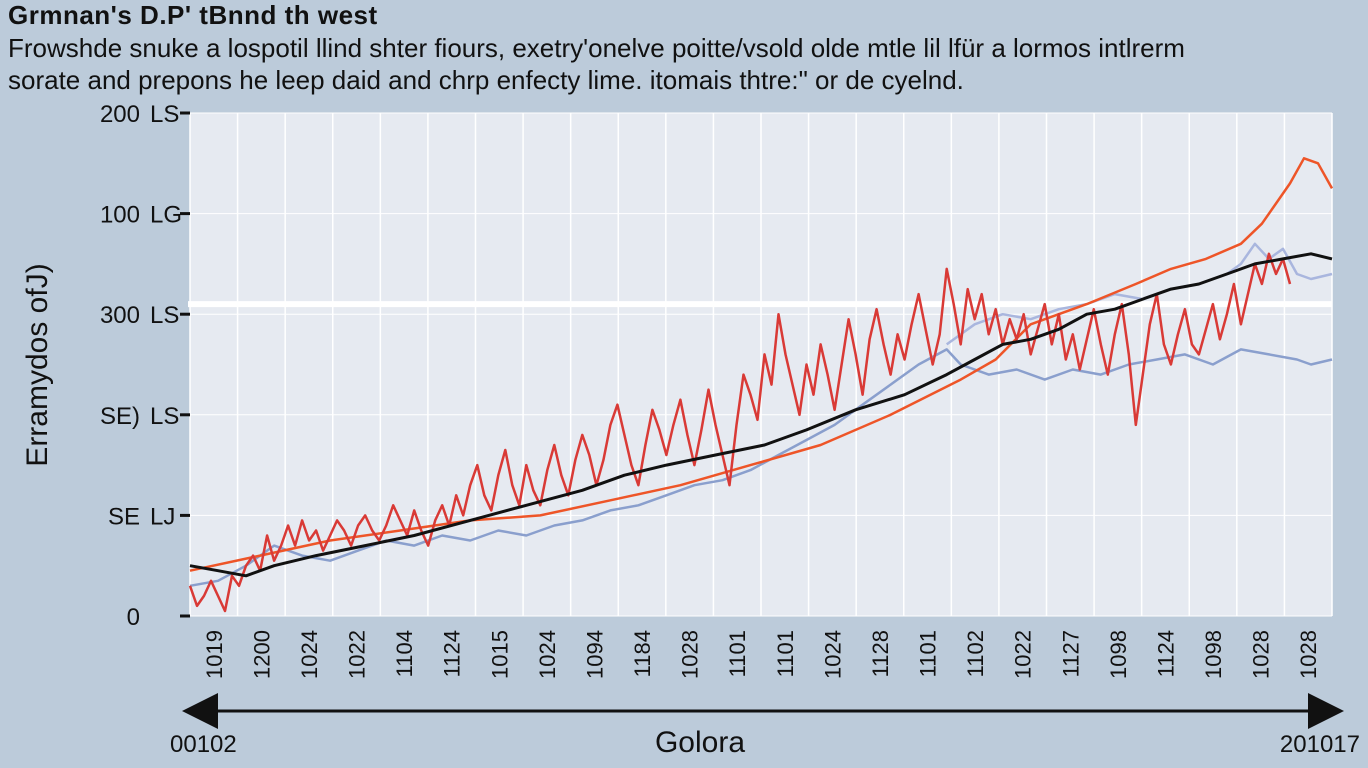 The height and width of the screenshot is (768, 1368). What do you see at coordinates (214, 654) in the screenshot?
I see `x-tick-label: 1019` at bounding box center [214, 654].